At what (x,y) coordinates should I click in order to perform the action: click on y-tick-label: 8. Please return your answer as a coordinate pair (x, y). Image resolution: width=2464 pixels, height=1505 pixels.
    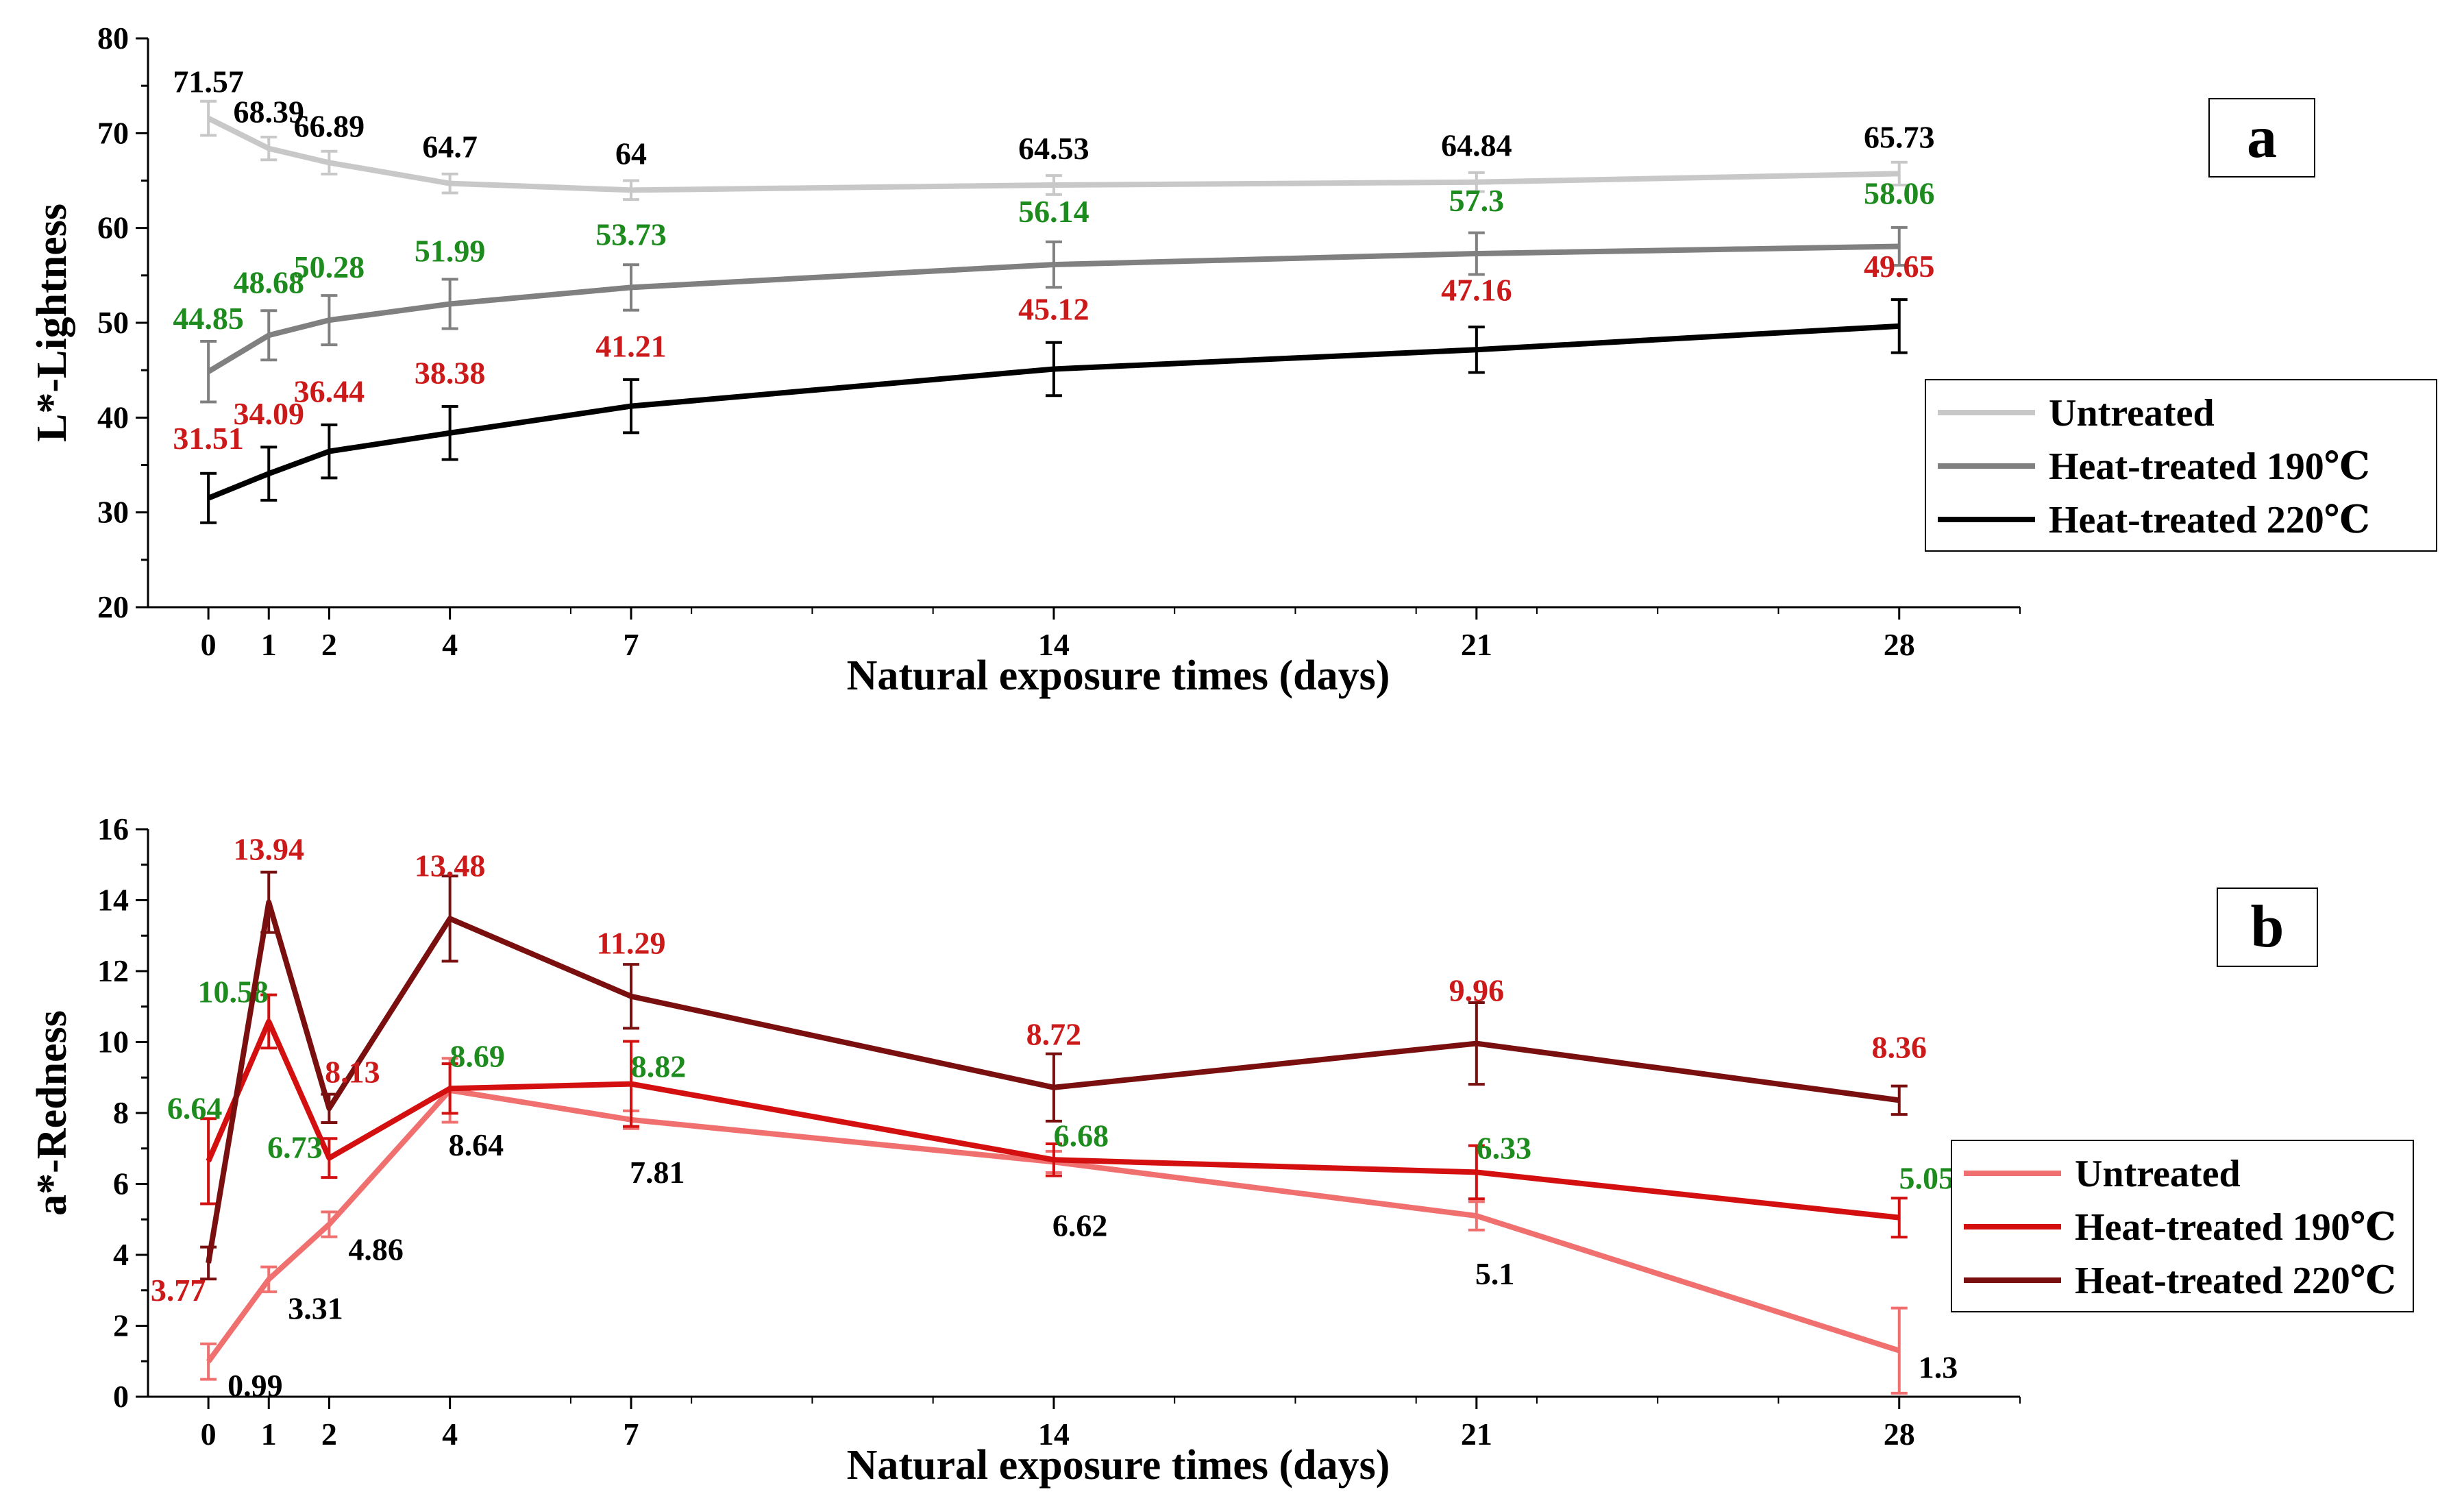
    Looking at the image, I should click on (121, 1113).